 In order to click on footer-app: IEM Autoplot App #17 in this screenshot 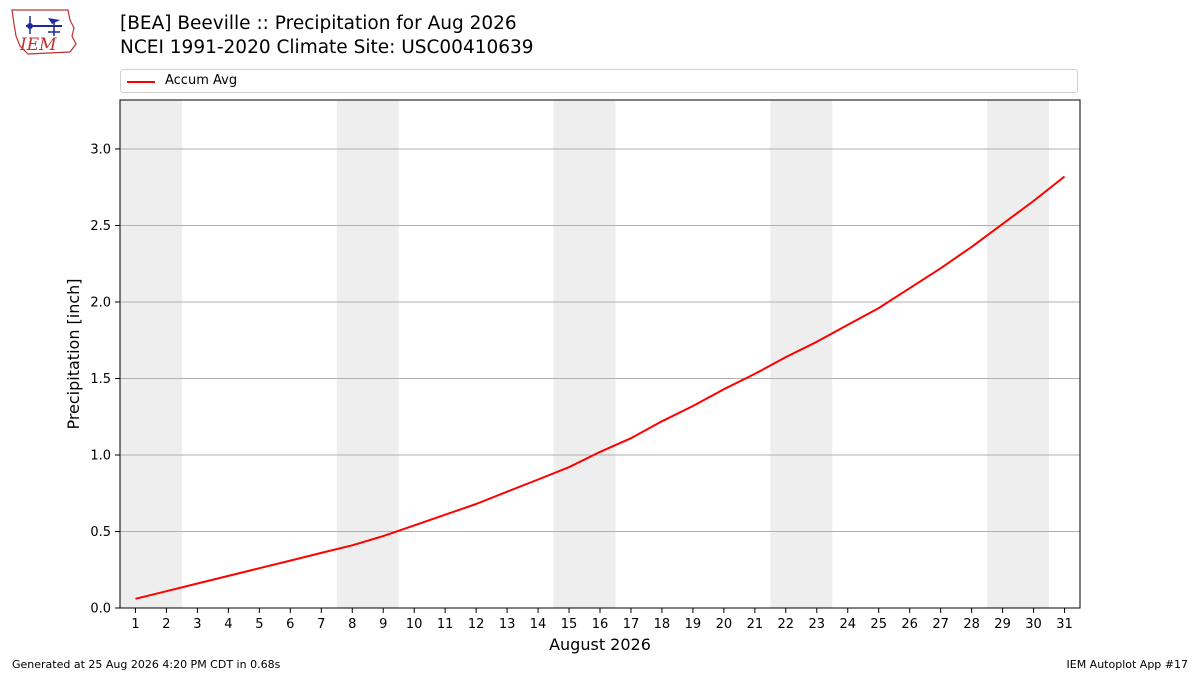, I will do `click(1127, 664)`.